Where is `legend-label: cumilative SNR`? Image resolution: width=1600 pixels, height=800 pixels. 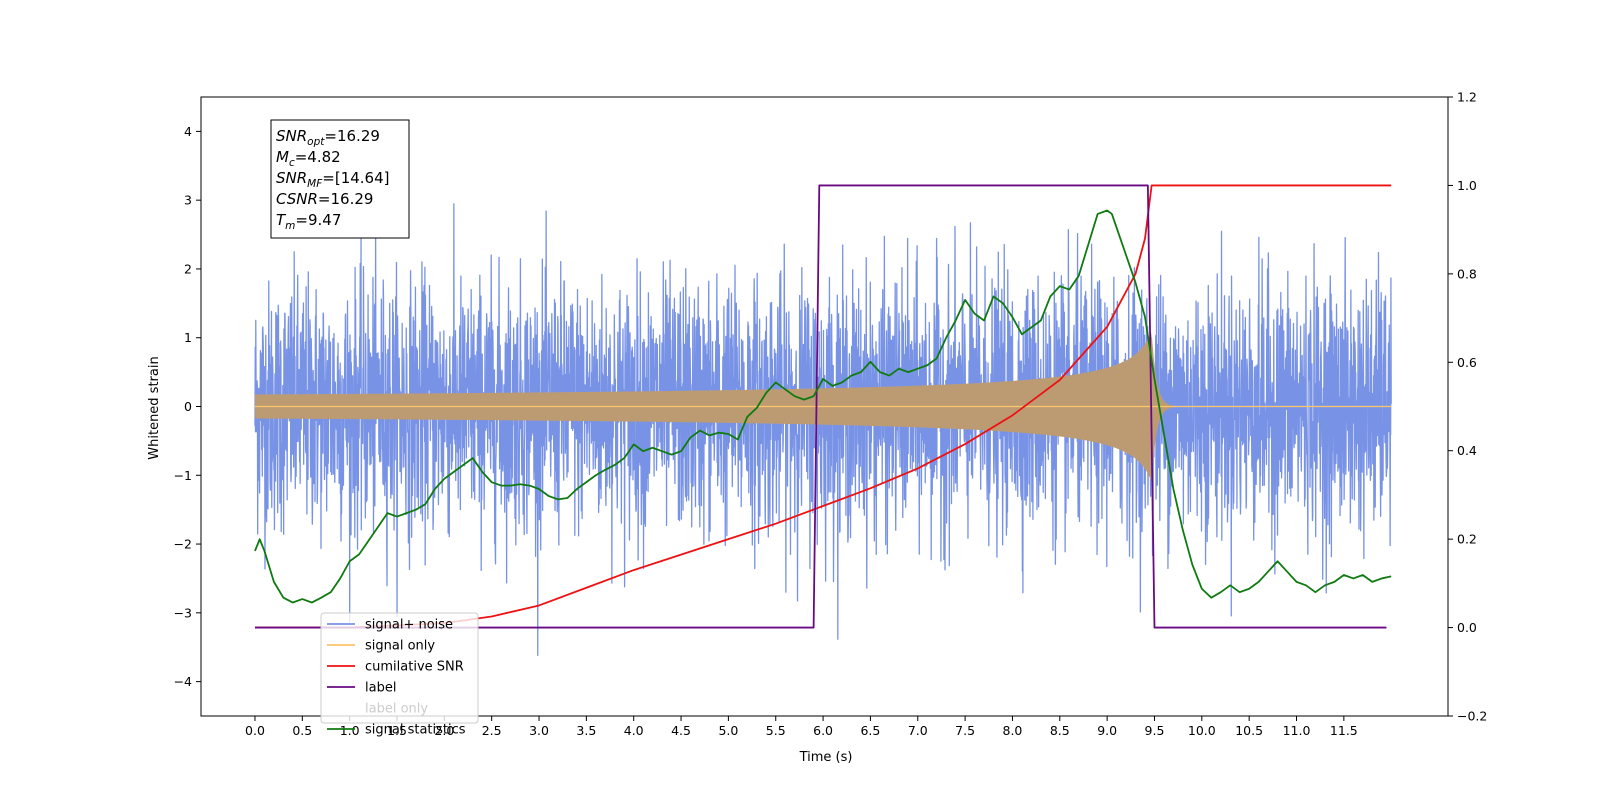
legend-label: cumilative SNR is located at coordinates (414, 667).